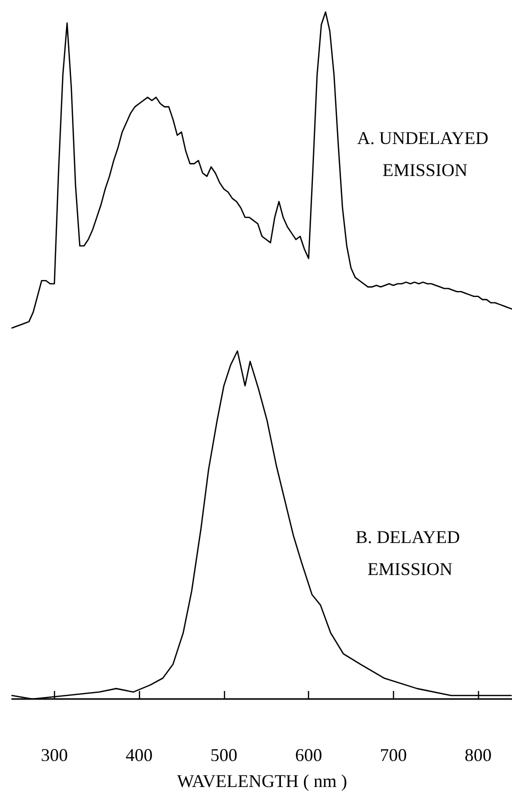 The height and width of the screenshot is (795, 512). What do you see at coordinates (478, 755) in the screenshot?
I see `x-tick-label: 800` at bounding box center [478, 755].